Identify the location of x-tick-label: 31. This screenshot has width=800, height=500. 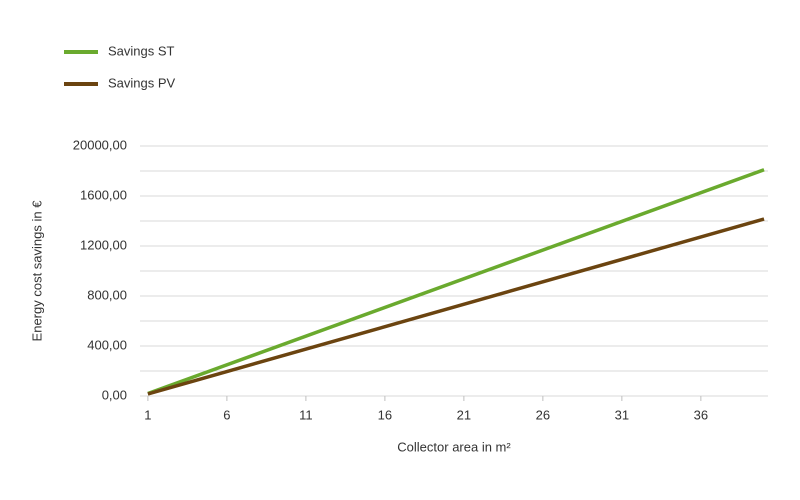
(622, 414).